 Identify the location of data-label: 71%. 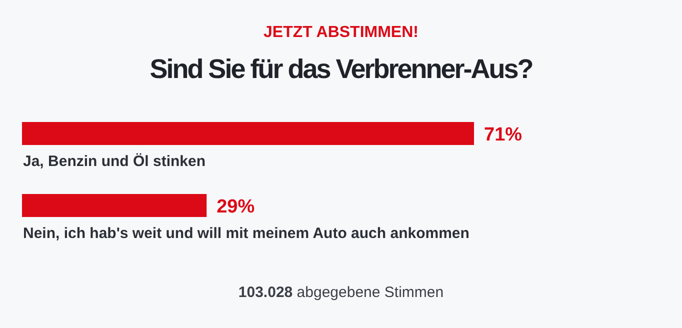
(503, 135).